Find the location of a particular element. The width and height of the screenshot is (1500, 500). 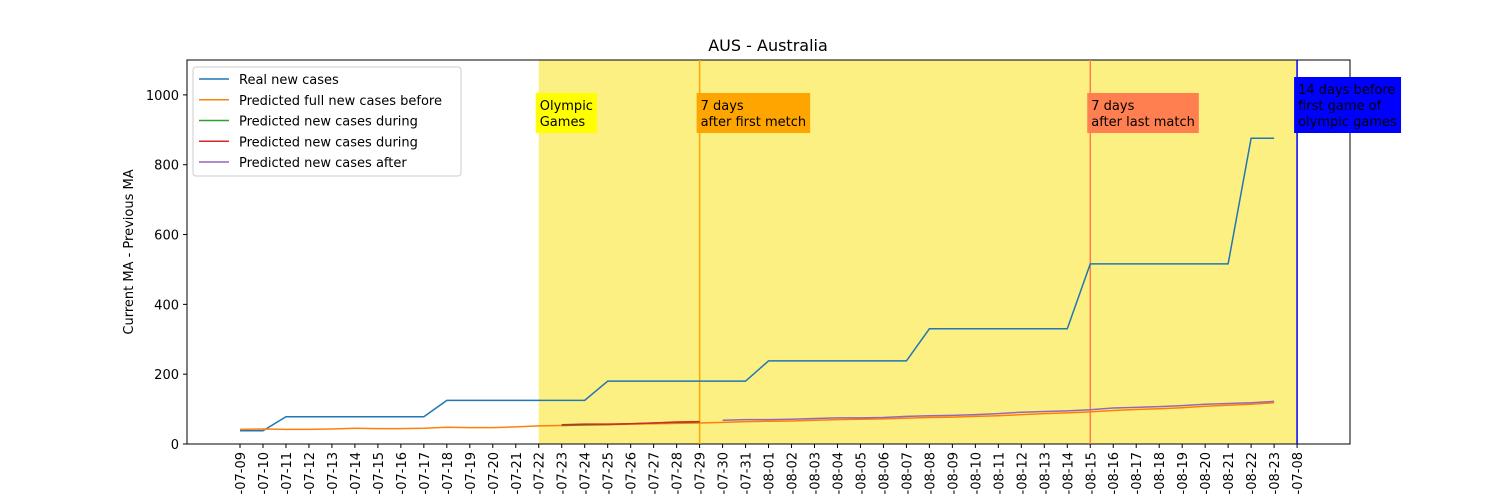

y-axis-label: Current MA - Previous MA is located at coordinates (129, 251).